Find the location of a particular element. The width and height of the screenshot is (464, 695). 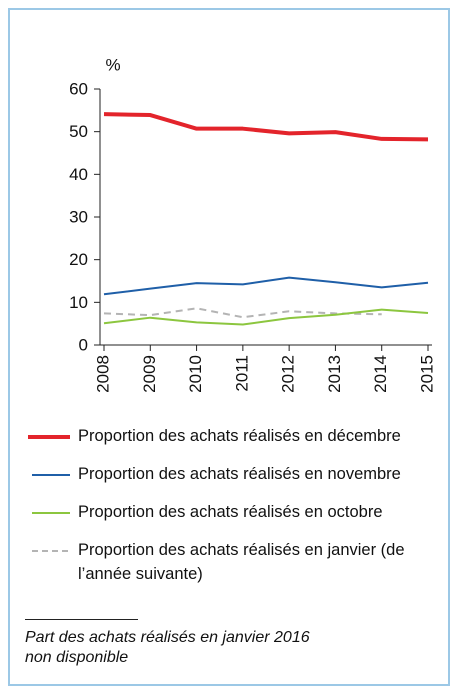

y-tick-label: 20 is located at coordinates (78, 259).